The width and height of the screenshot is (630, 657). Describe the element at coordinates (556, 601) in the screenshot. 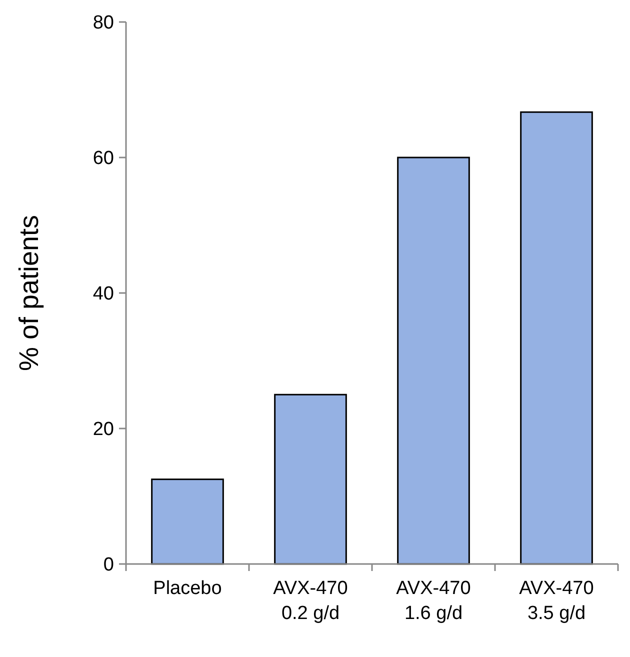

I see `x-tick-label: AVX-470 3.5 g/d` at that location.